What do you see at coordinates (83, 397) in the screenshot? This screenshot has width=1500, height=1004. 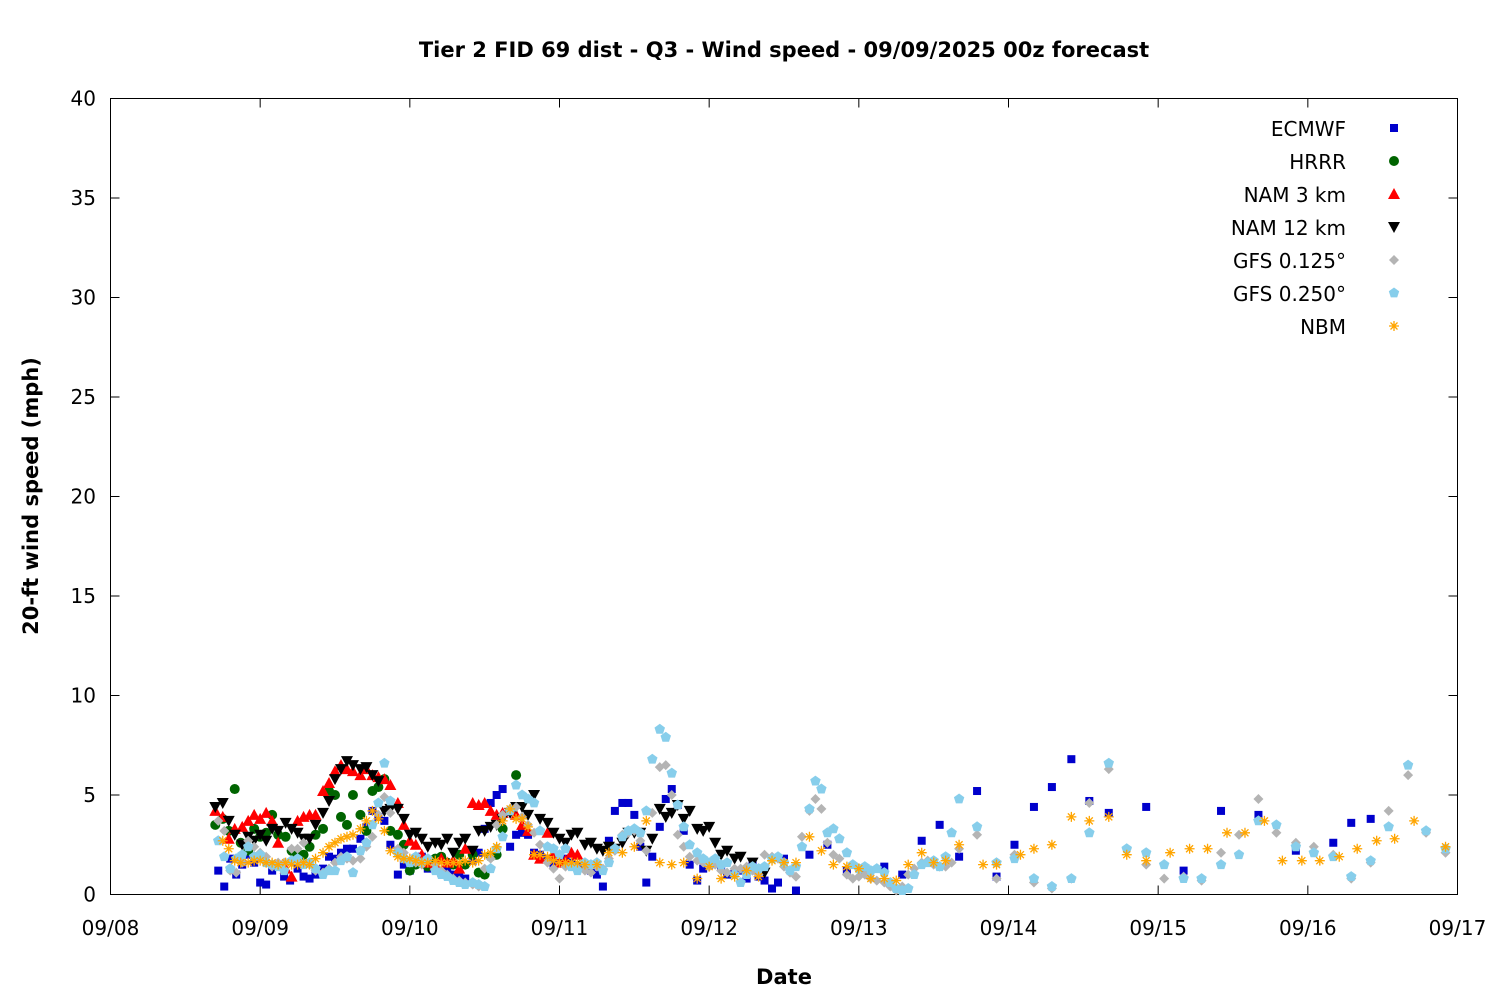 I see `y-tick-label: 25` at bounding box center [83, 397].